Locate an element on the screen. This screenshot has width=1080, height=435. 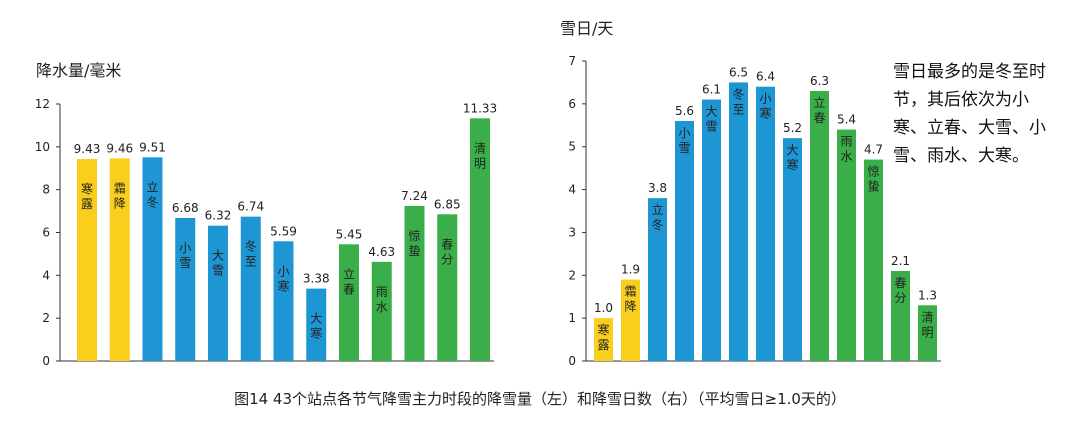
y-axis-label: 雪日/天 is located at coordinates (586, 28).